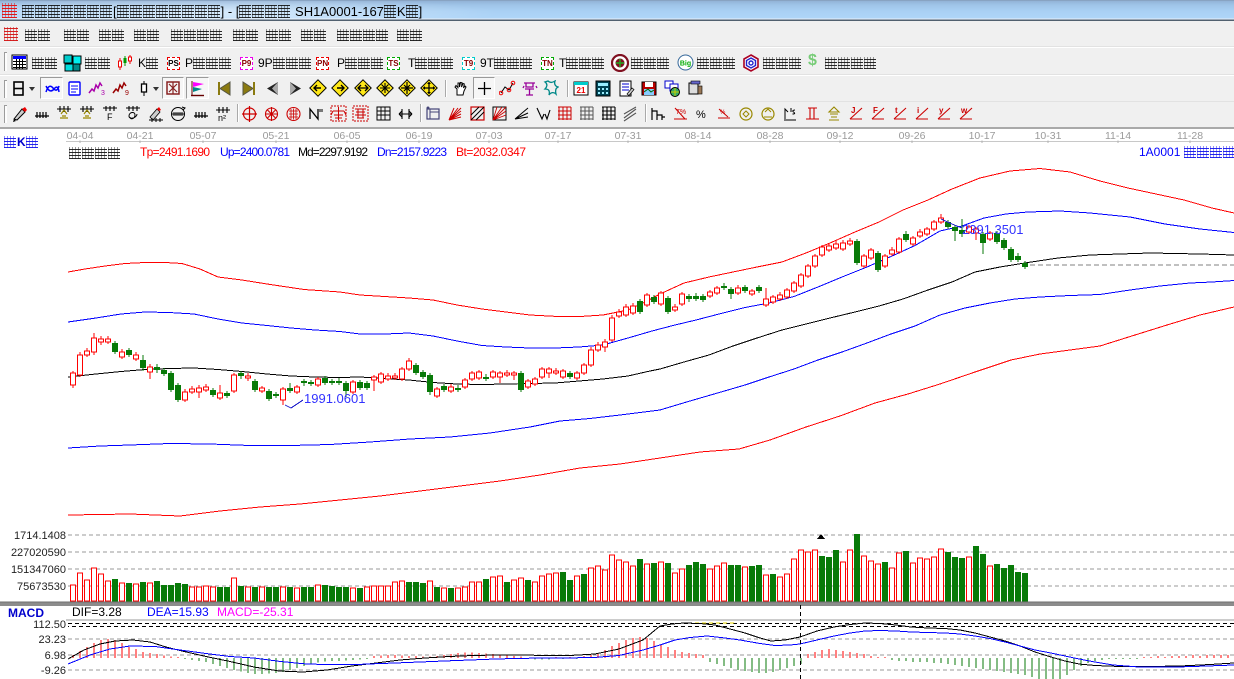 Image resolution: width=1234 pixels, height=679 pixels. Describe the element at coordinates (55, 656) in the screenshot. I see `svg-text: 6.98` at that location.